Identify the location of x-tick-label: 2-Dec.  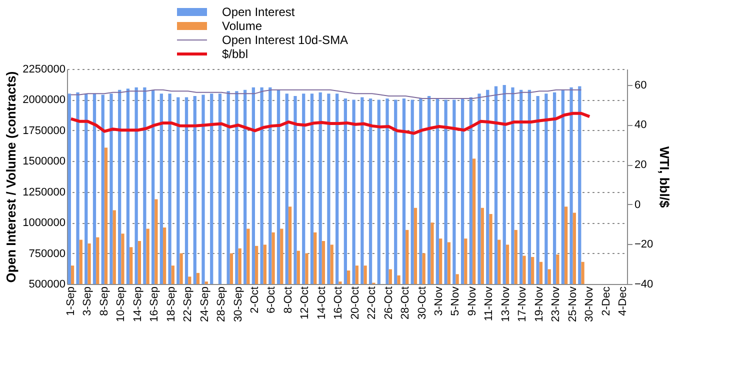
(606, 301).